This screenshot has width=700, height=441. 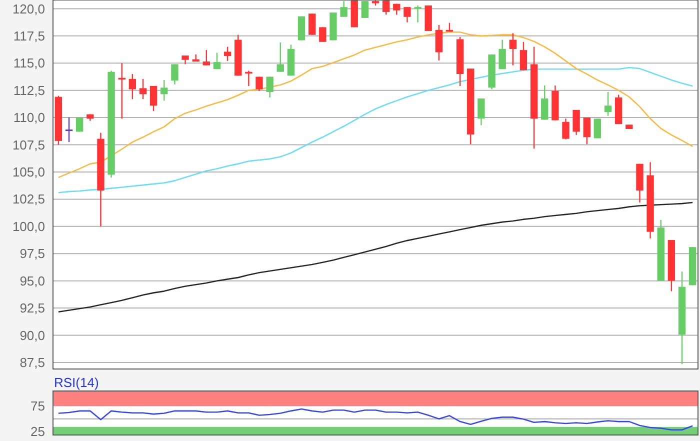 What do you see at coordinates (29, 118) in the screenshot?
I see `y-tick-label: 110,0` at bounding box center [29, 118].